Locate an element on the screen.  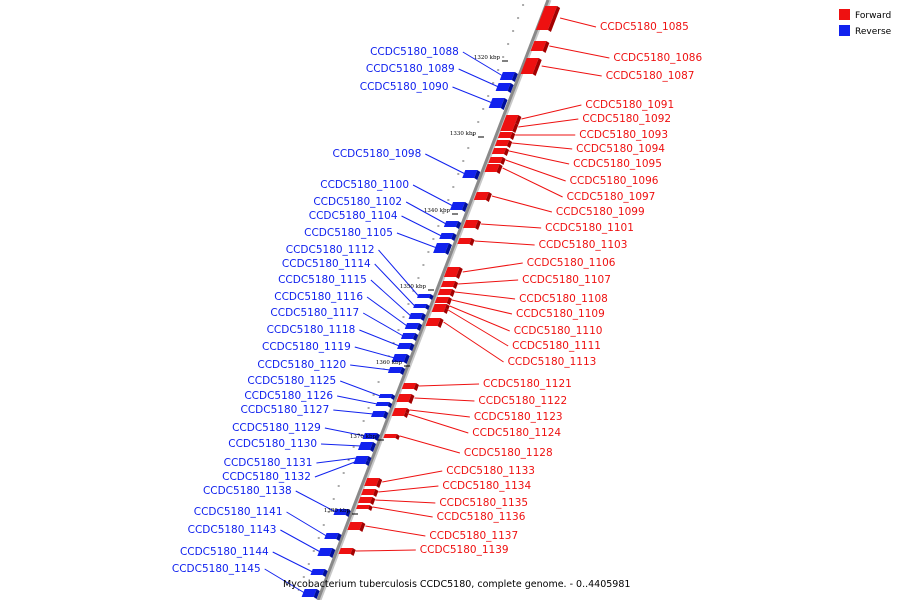
gene-label: CCDC5180_1085 is located at coordinates (624, 25).